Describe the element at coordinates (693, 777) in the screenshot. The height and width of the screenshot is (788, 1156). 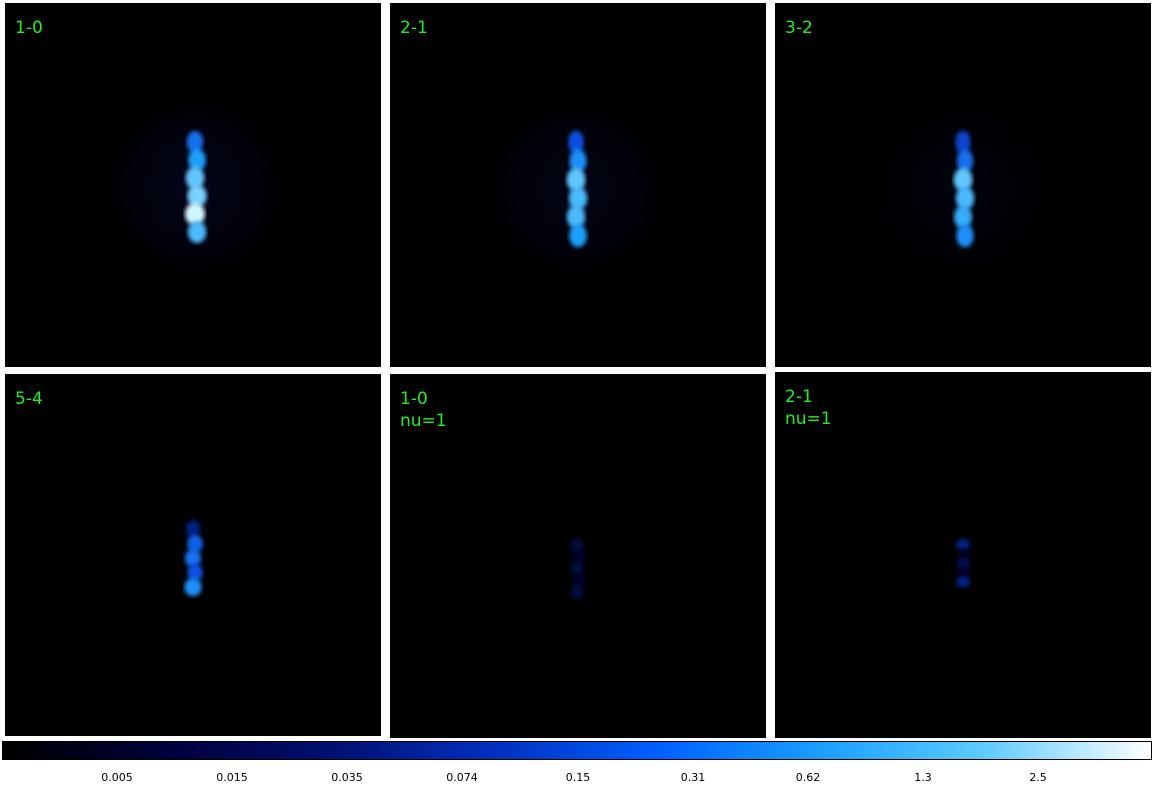
I see `colorbar-tick-label: 0.31` at that location.